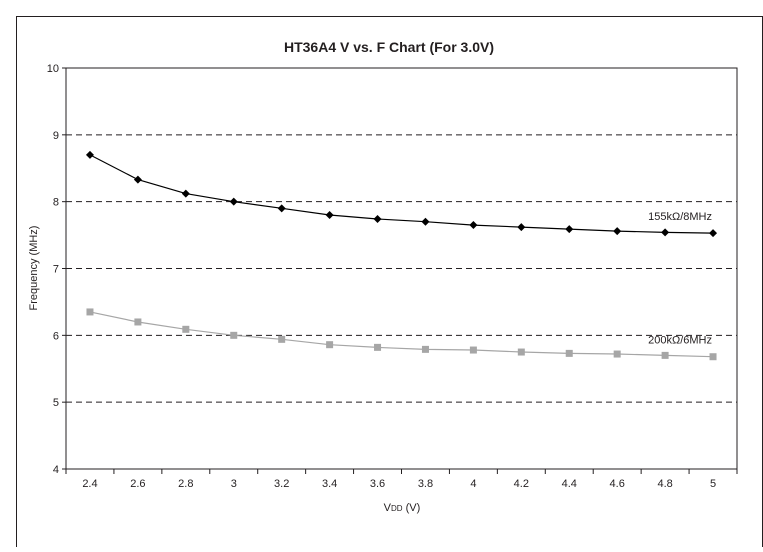 The image size is (763, 552). Describe the element at coordinates (664, 484) in the screenshot. I see `x-tick-label: 4.8` at that location.